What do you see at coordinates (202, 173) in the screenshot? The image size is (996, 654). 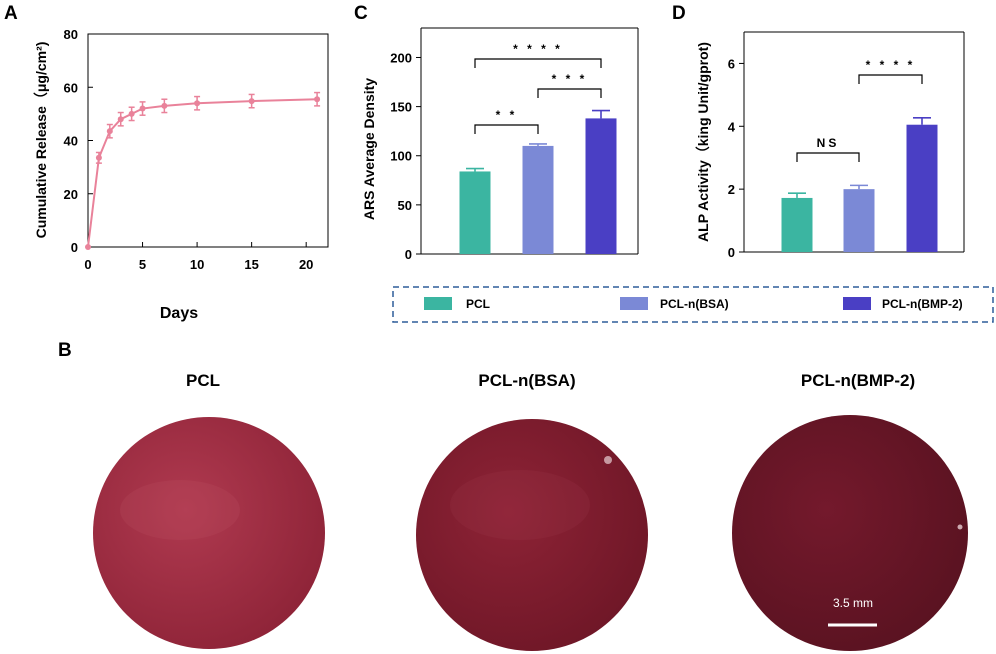 I see `chart-a-series-line` at bounding box center [202, 173].